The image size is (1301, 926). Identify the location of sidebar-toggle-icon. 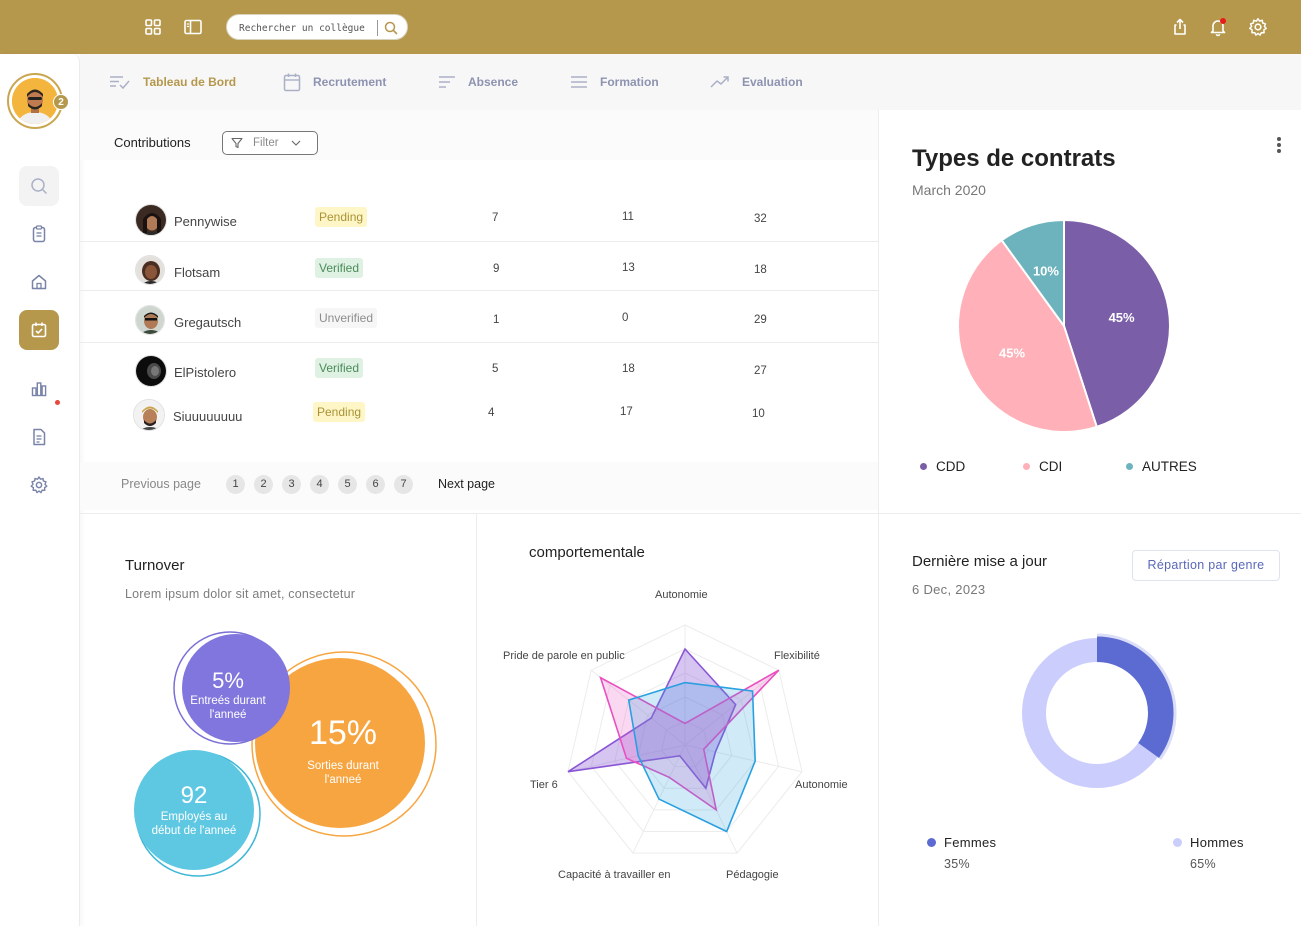
(193, 27).